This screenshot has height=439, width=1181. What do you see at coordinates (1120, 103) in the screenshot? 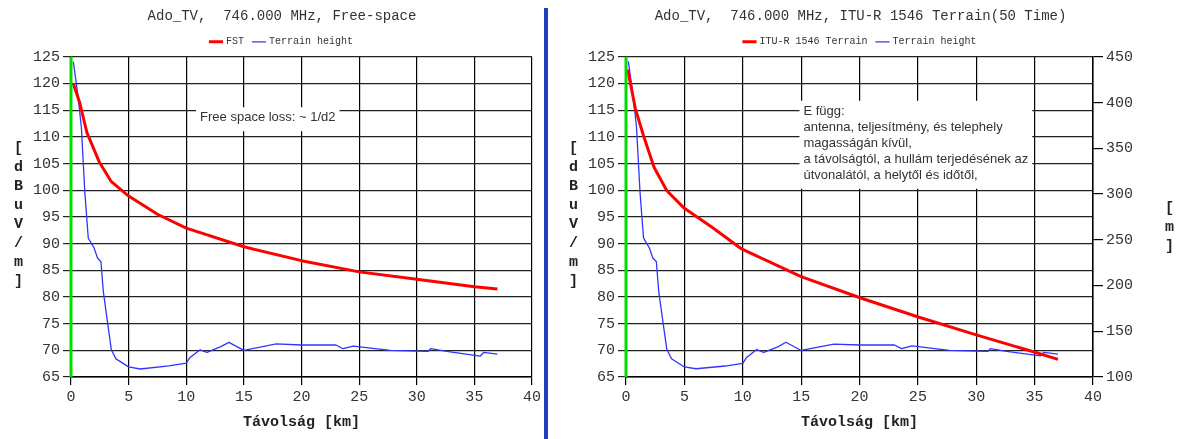
I see `y2-tick-label: 400` at bounding box center [1120, 103].